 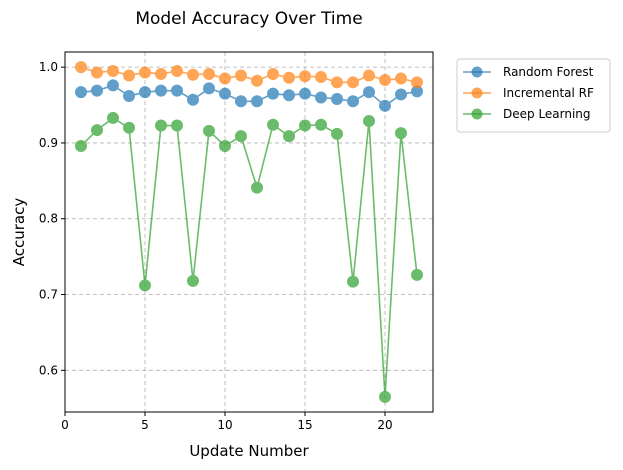 I want to click on series-incremental-rf, so click(x=249, y=75).